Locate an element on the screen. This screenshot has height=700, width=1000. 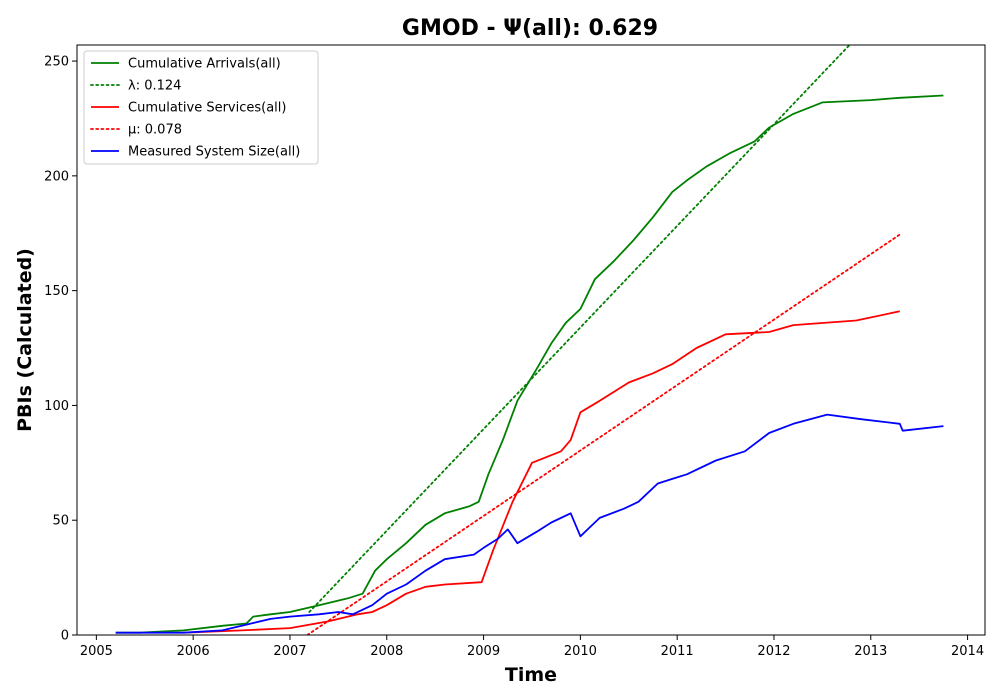
x-tick-label-2006: 2006 is located at coordinates (193, 651).